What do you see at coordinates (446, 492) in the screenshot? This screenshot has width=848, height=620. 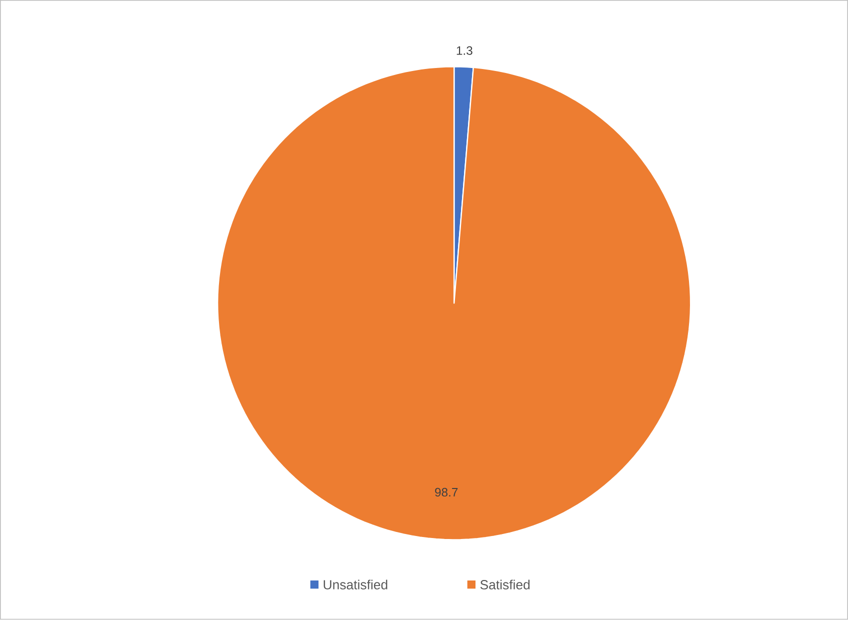 I see `data-label: 98.7` at bounding box center [446, 492].